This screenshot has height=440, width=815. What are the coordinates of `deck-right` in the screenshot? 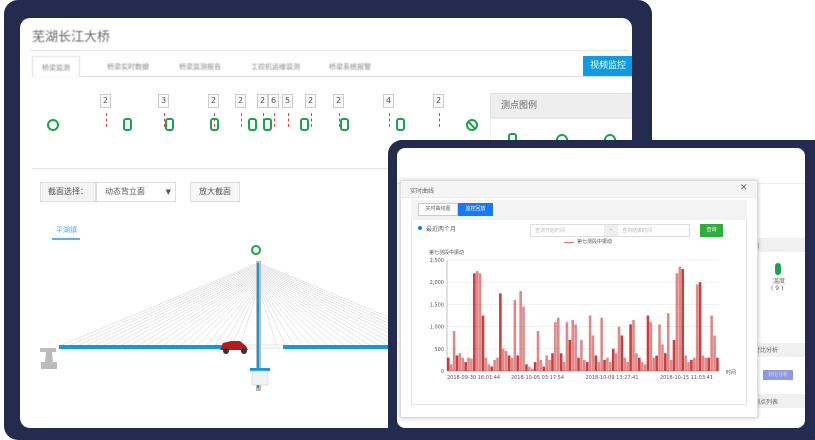 It's located at (363, 347).